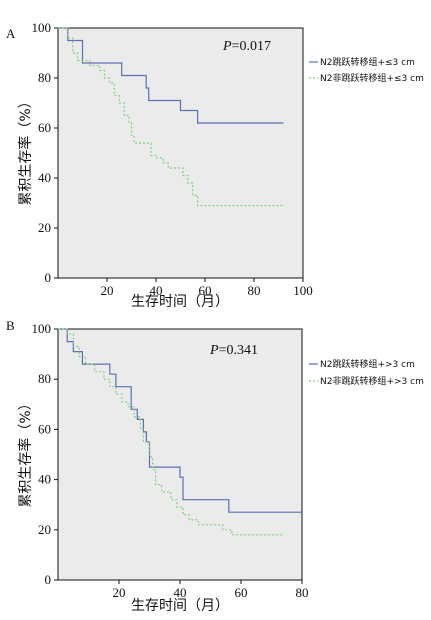  I want to click on panel-b-y-axis-title: 累积生存率（%）, so click(25, 451).